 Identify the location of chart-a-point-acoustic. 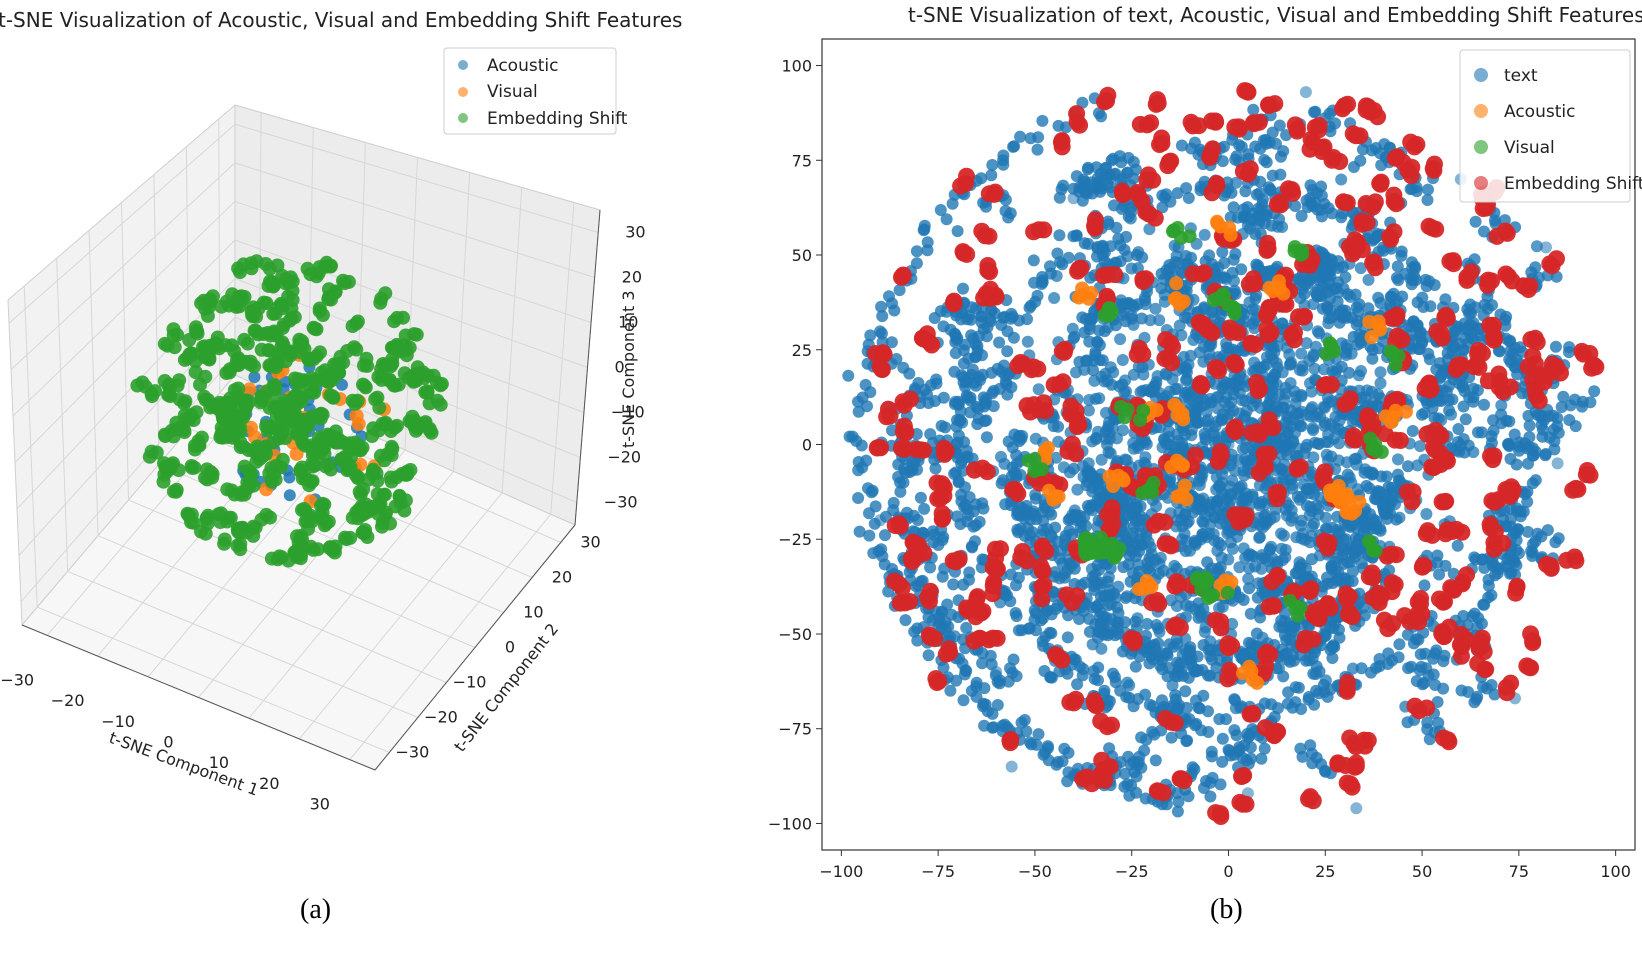
(254, 377).